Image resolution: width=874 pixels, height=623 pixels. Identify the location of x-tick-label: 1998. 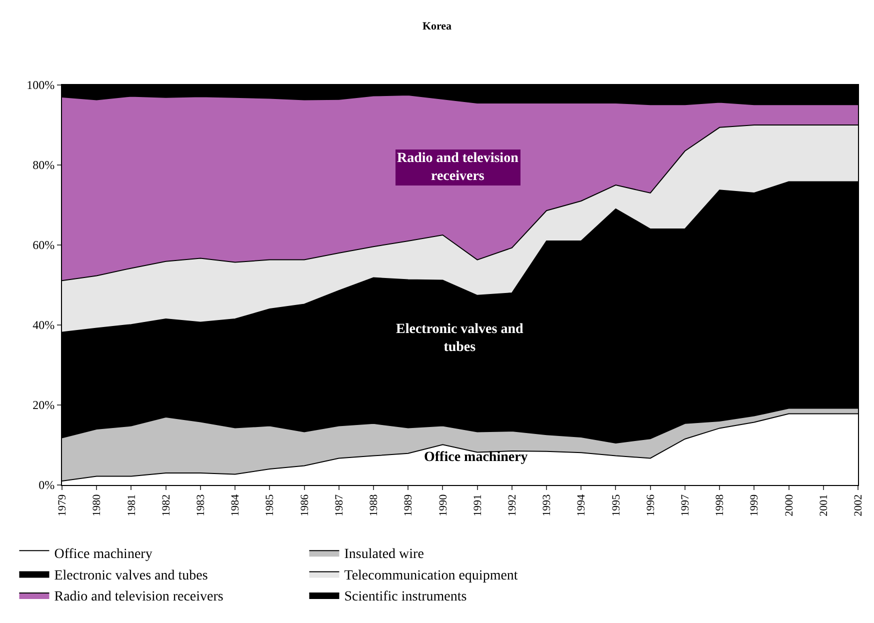
(720, 505).